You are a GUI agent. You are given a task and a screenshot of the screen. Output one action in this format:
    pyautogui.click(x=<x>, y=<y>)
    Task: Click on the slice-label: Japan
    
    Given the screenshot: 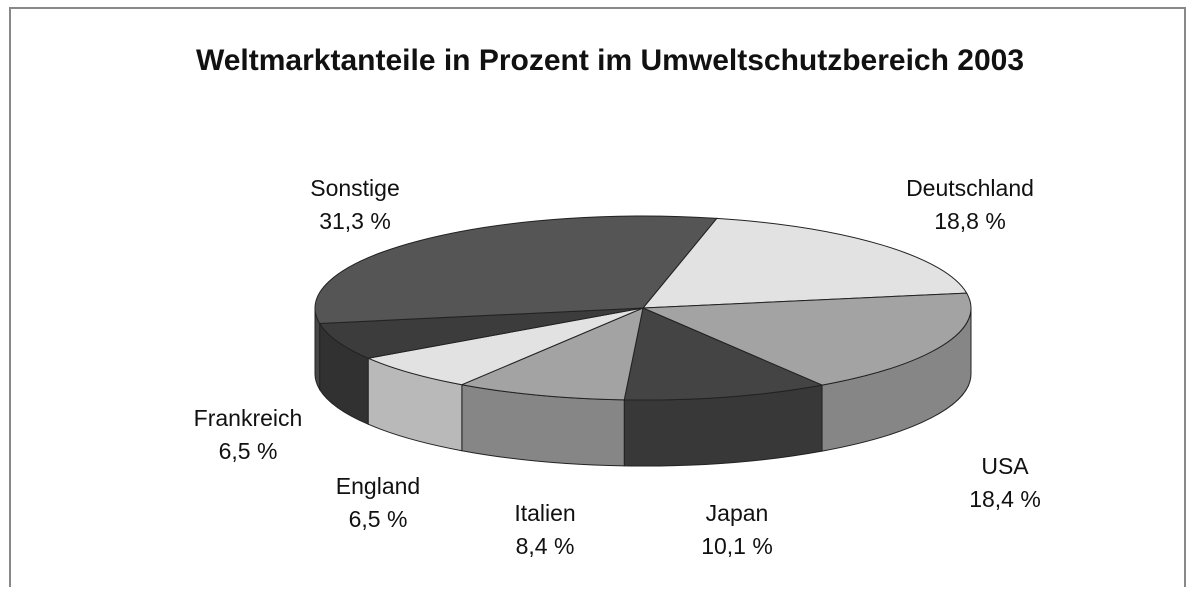 What is the action you would take?
    pyautogui.click(x=737, y=513)
    